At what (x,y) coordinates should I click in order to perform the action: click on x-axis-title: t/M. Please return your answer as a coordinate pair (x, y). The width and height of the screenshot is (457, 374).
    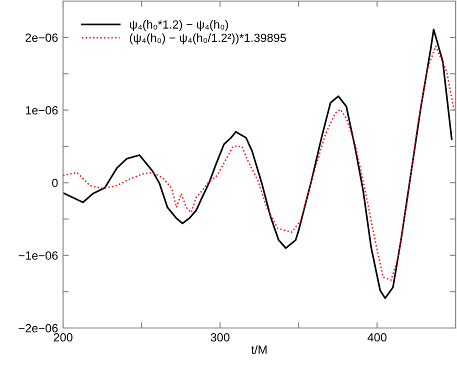
    Looking at the image, I should click on (259, 349).